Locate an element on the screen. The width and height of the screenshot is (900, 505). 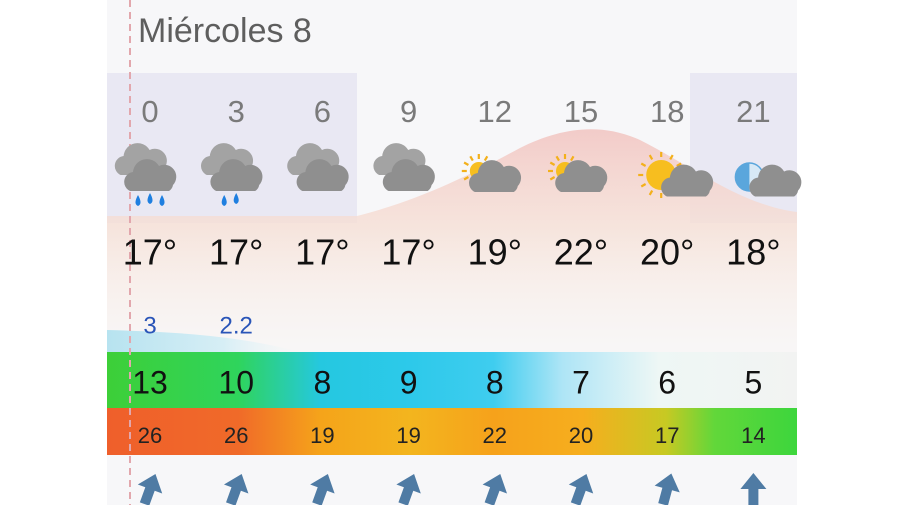
wind-speed: 10 is located at coordinates (236, 382).